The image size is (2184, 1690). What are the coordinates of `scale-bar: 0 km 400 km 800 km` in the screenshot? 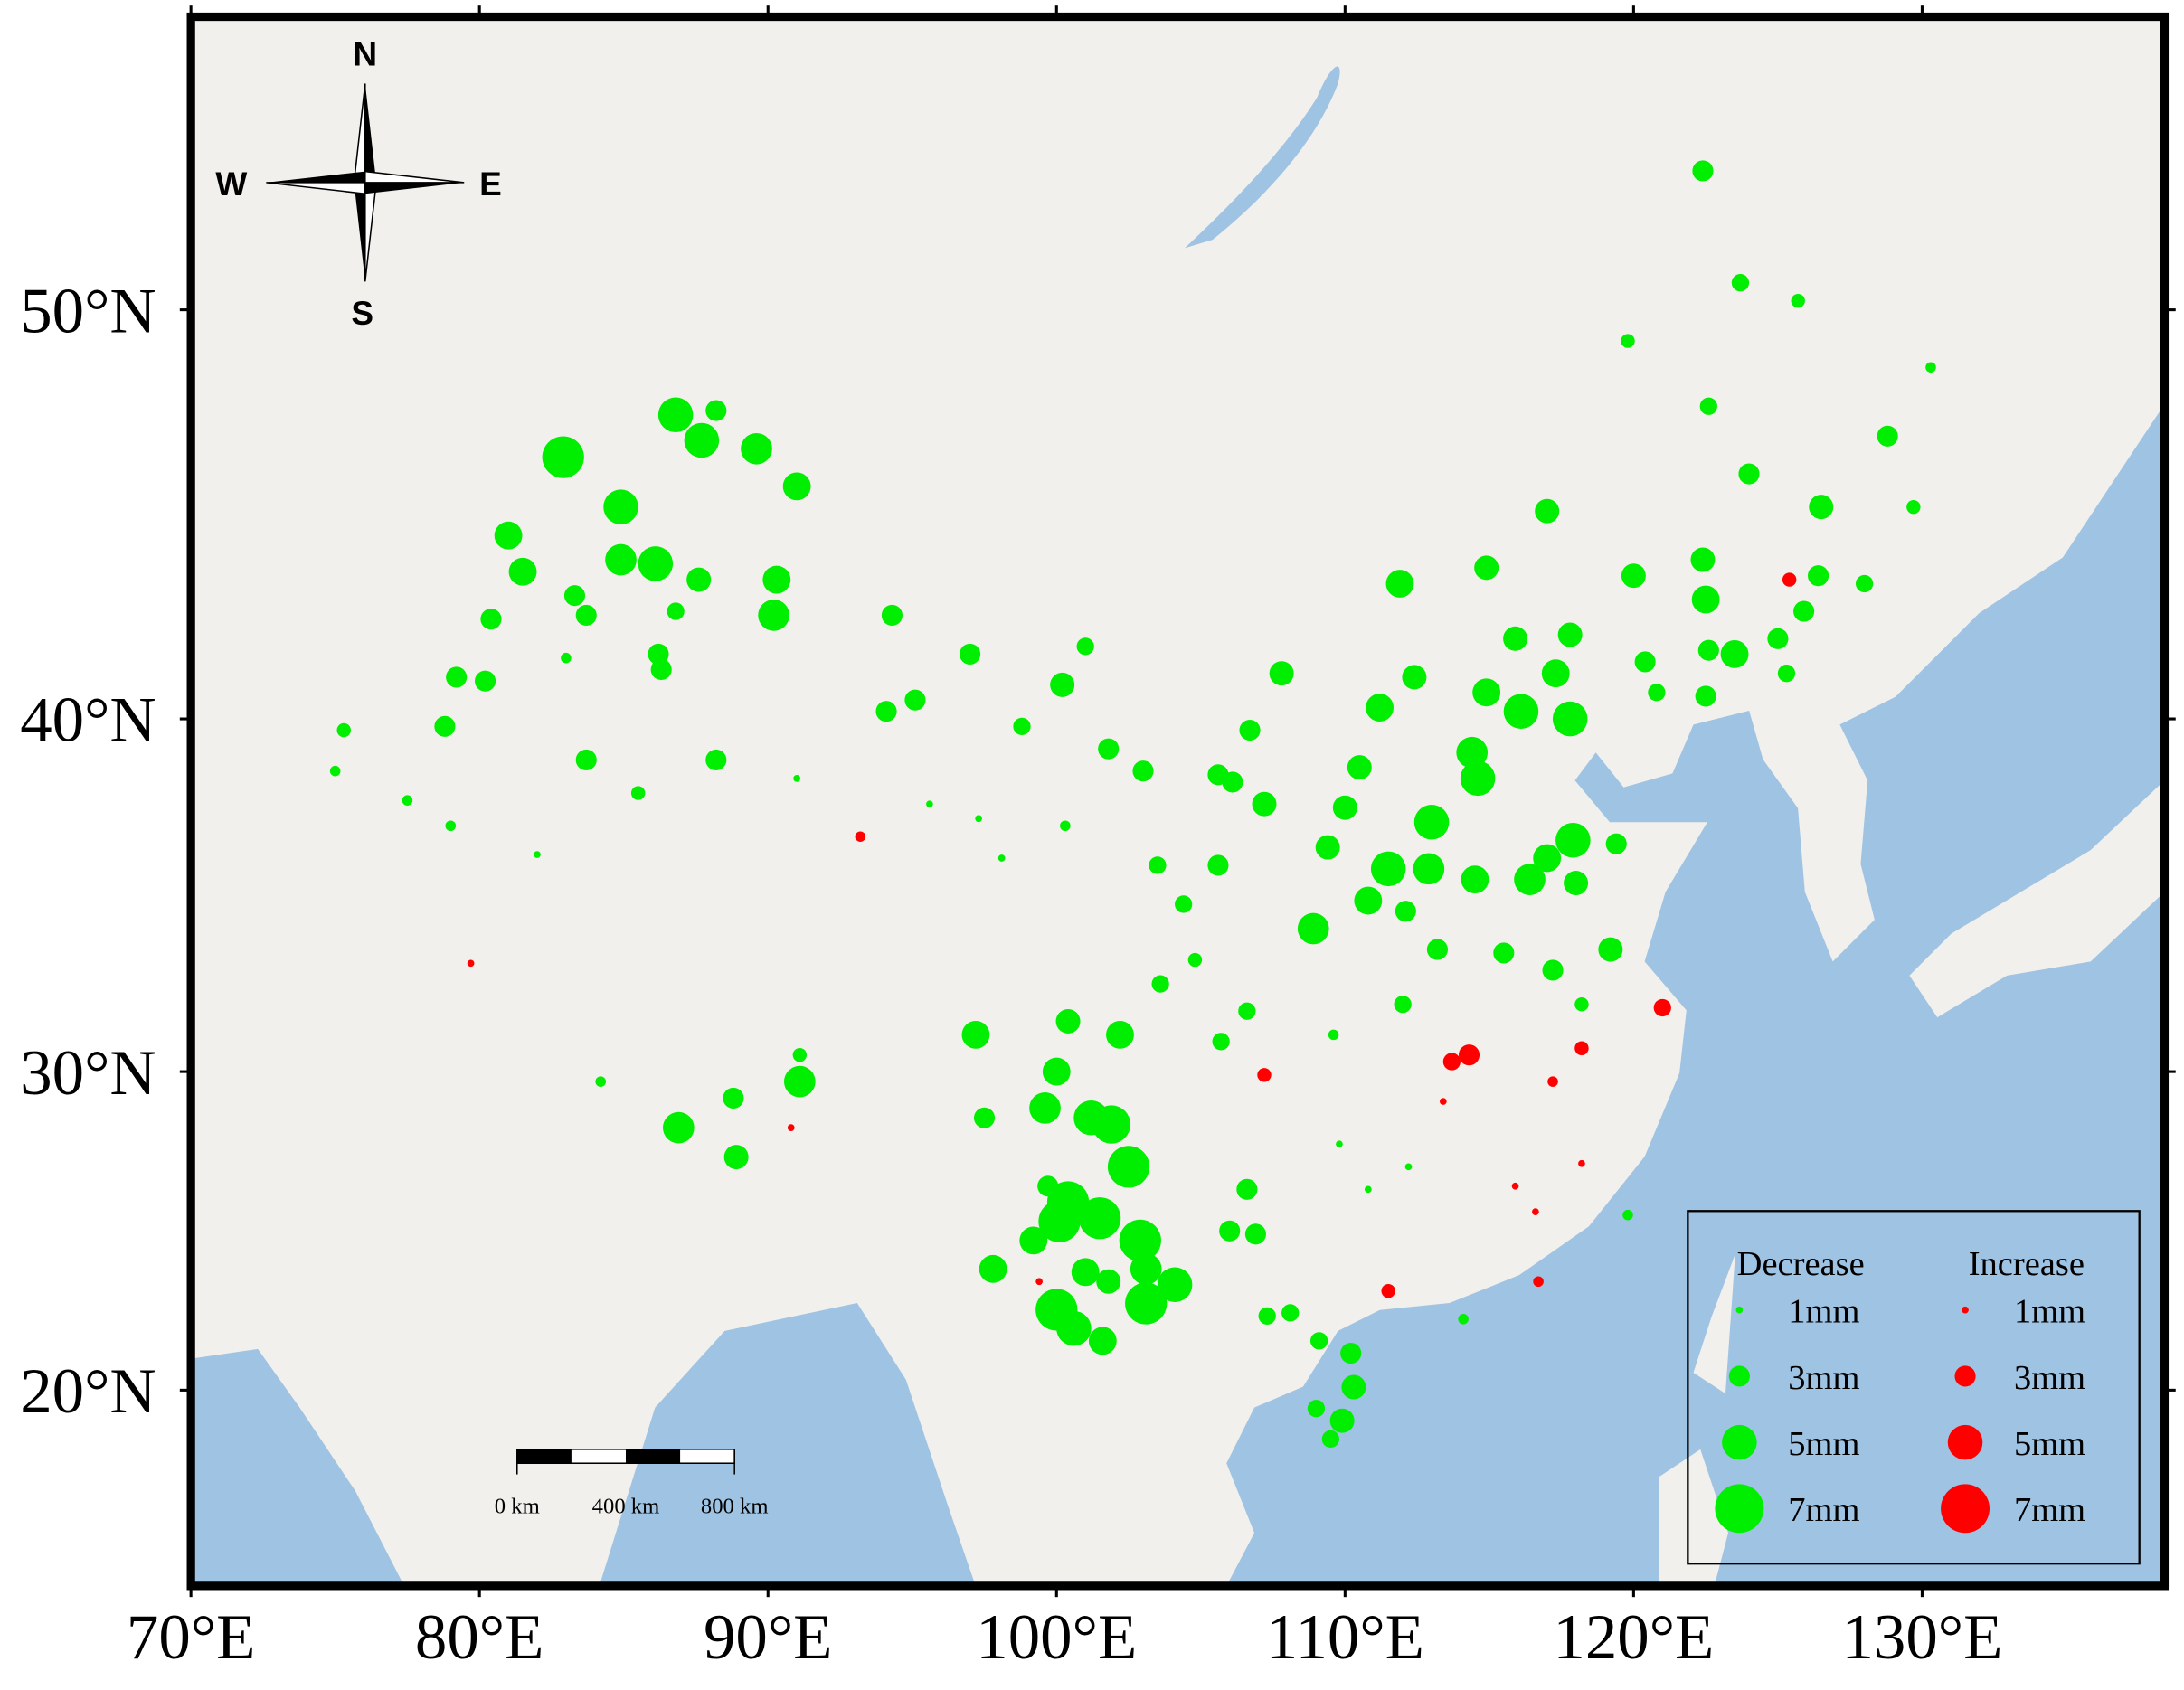 It's located at (631, 1484).